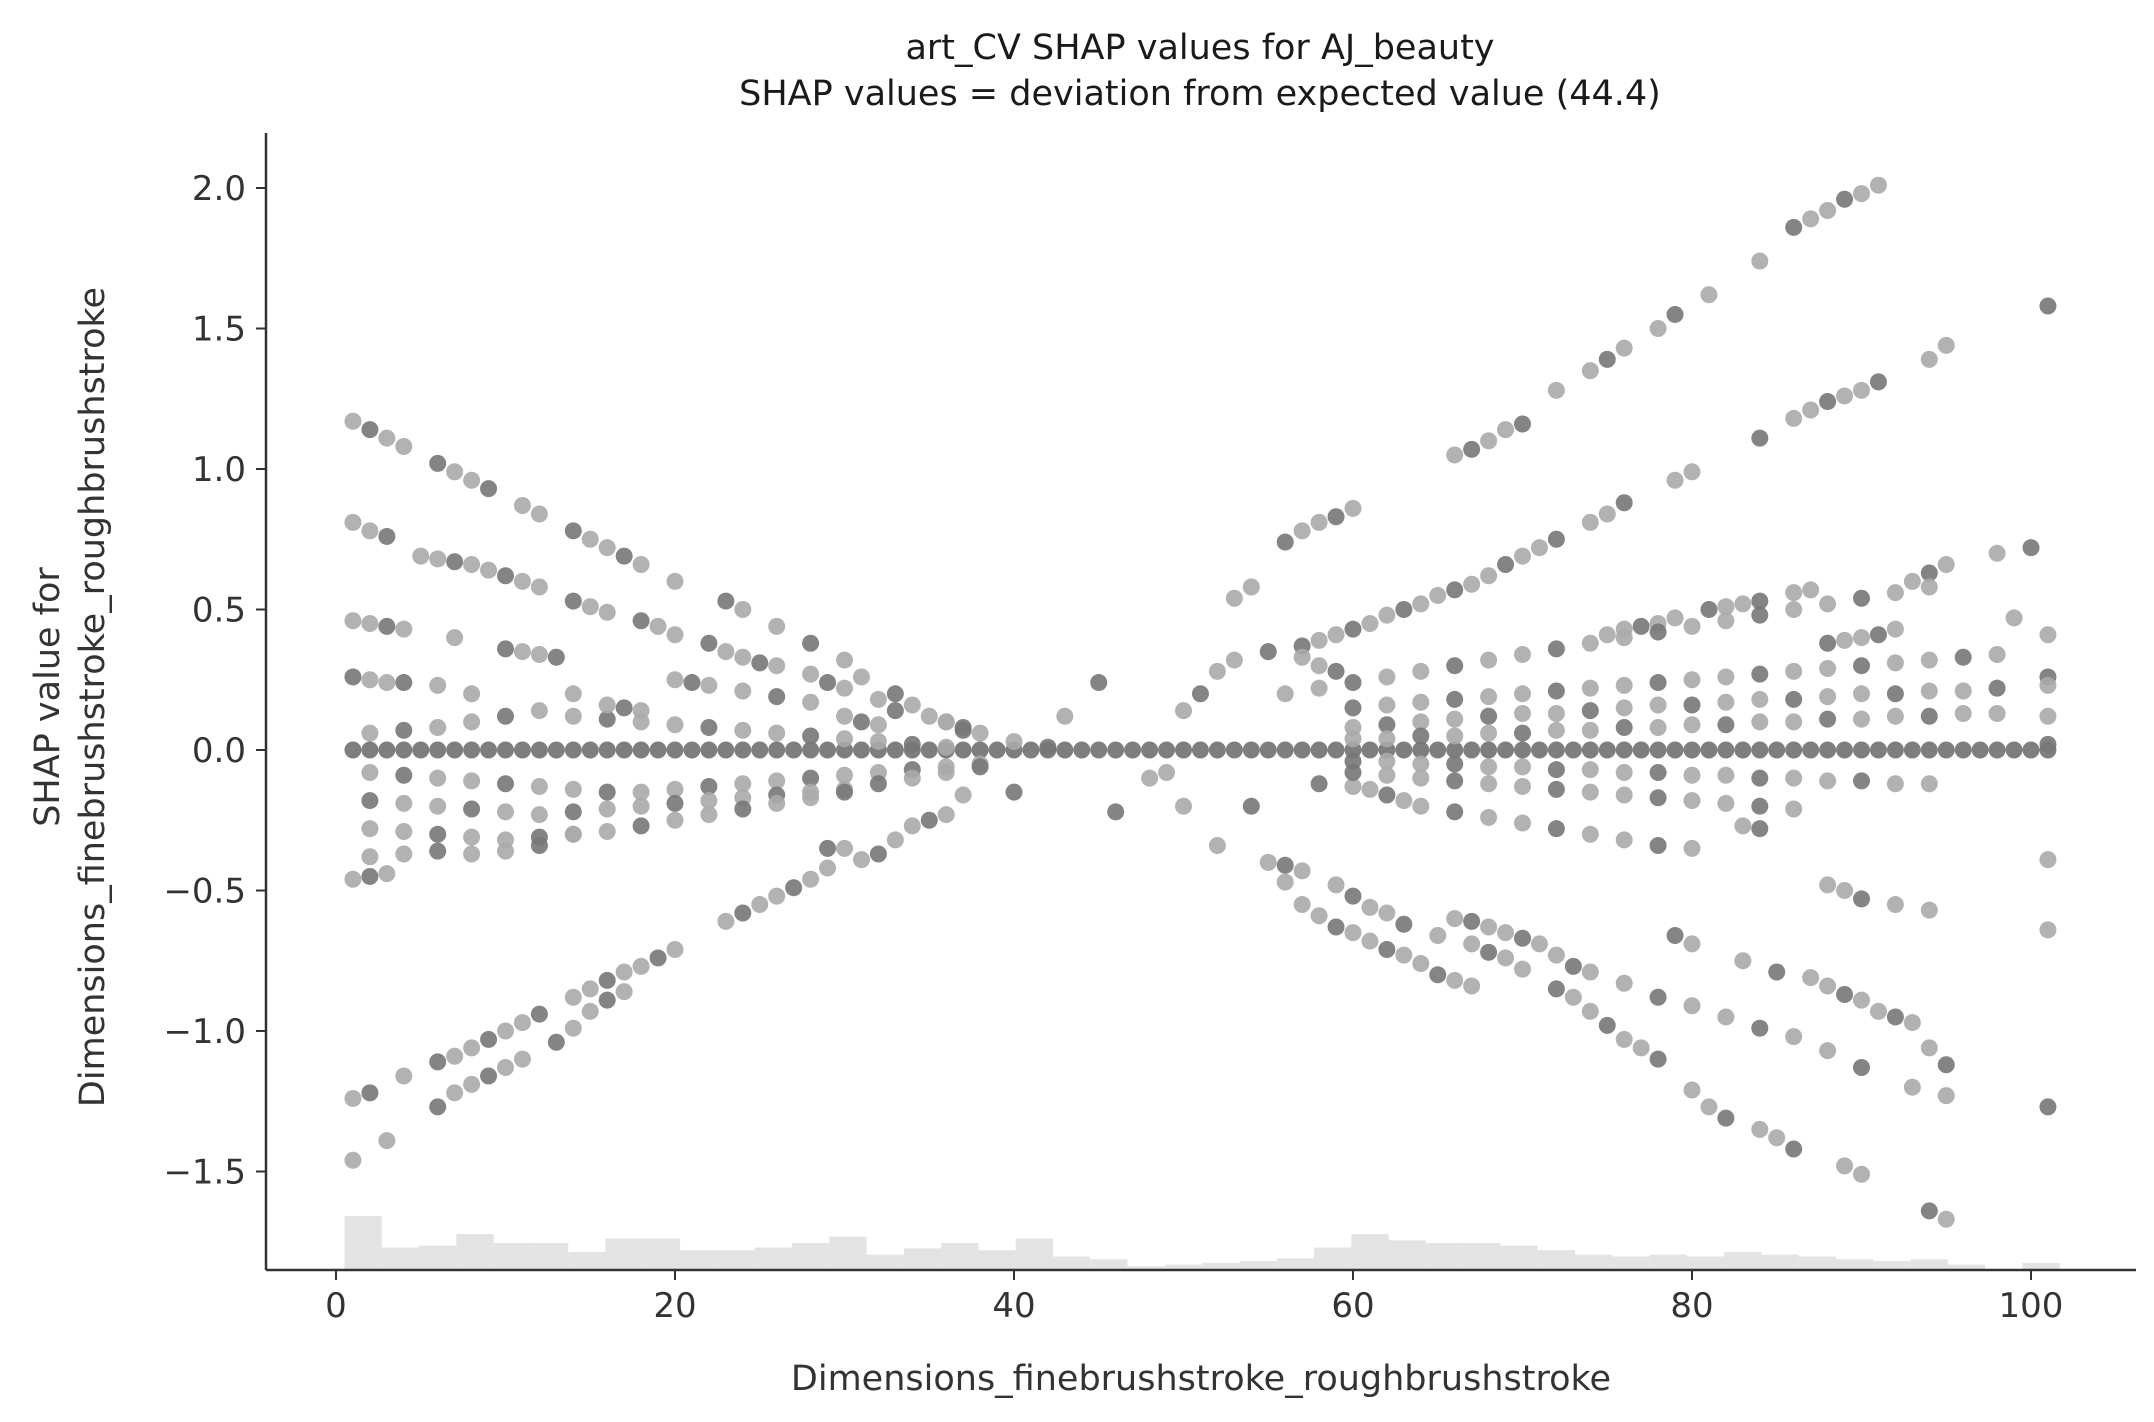 Image resolution: width=2154 pixels, height=1422 pixels. What do you see at coordinates (2031, 1306) in the screenshot?
I see `x-tick-label: 100` at bounding box center [2031, 1306].